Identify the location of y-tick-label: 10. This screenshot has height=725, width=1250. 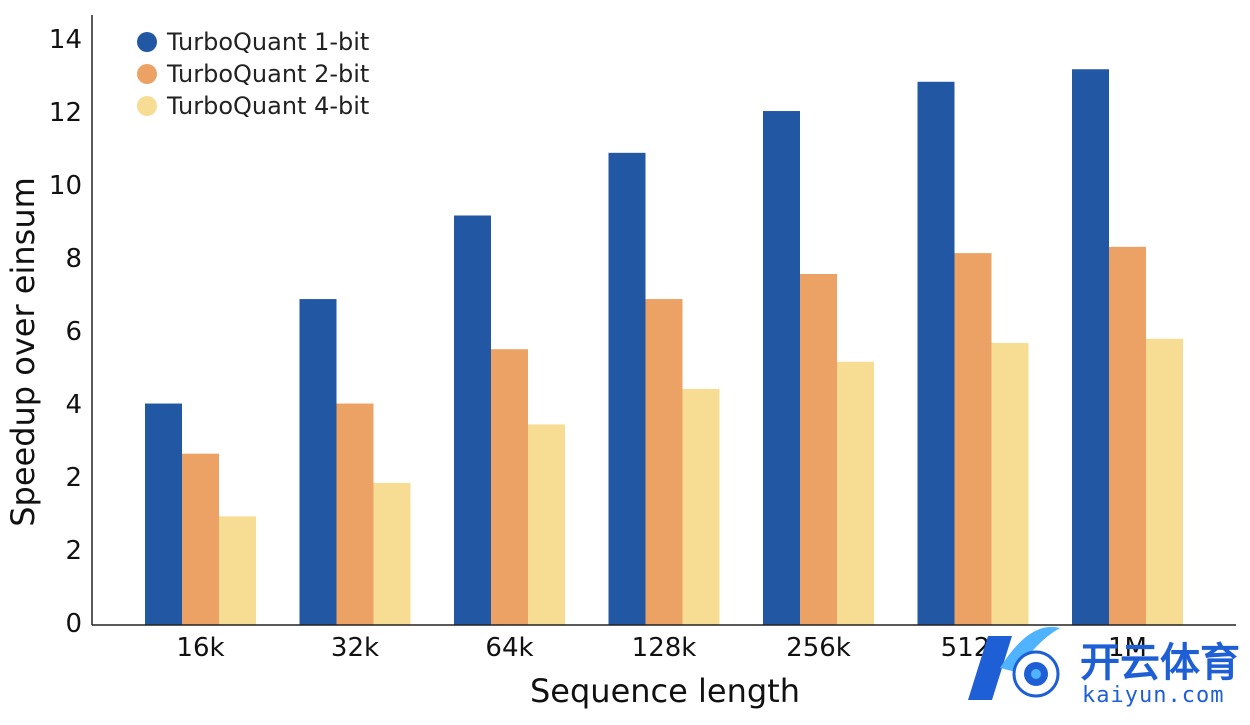
(65, 186).